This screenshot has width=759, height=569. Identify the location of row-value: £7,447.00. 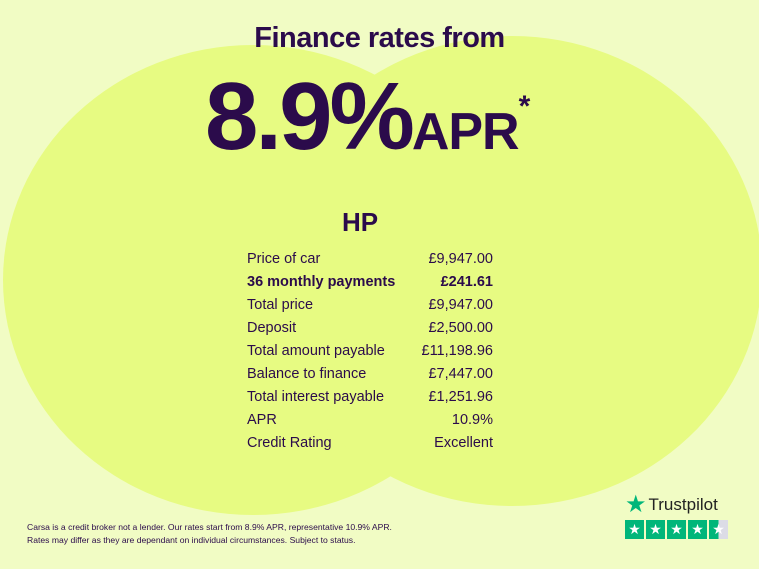
(460, 374).